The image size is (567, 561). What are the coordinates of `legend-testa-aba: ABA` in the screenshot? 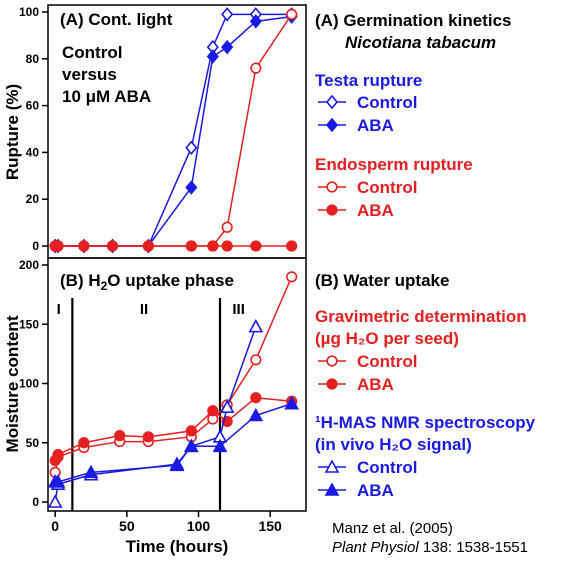 It's located at (375, 125).